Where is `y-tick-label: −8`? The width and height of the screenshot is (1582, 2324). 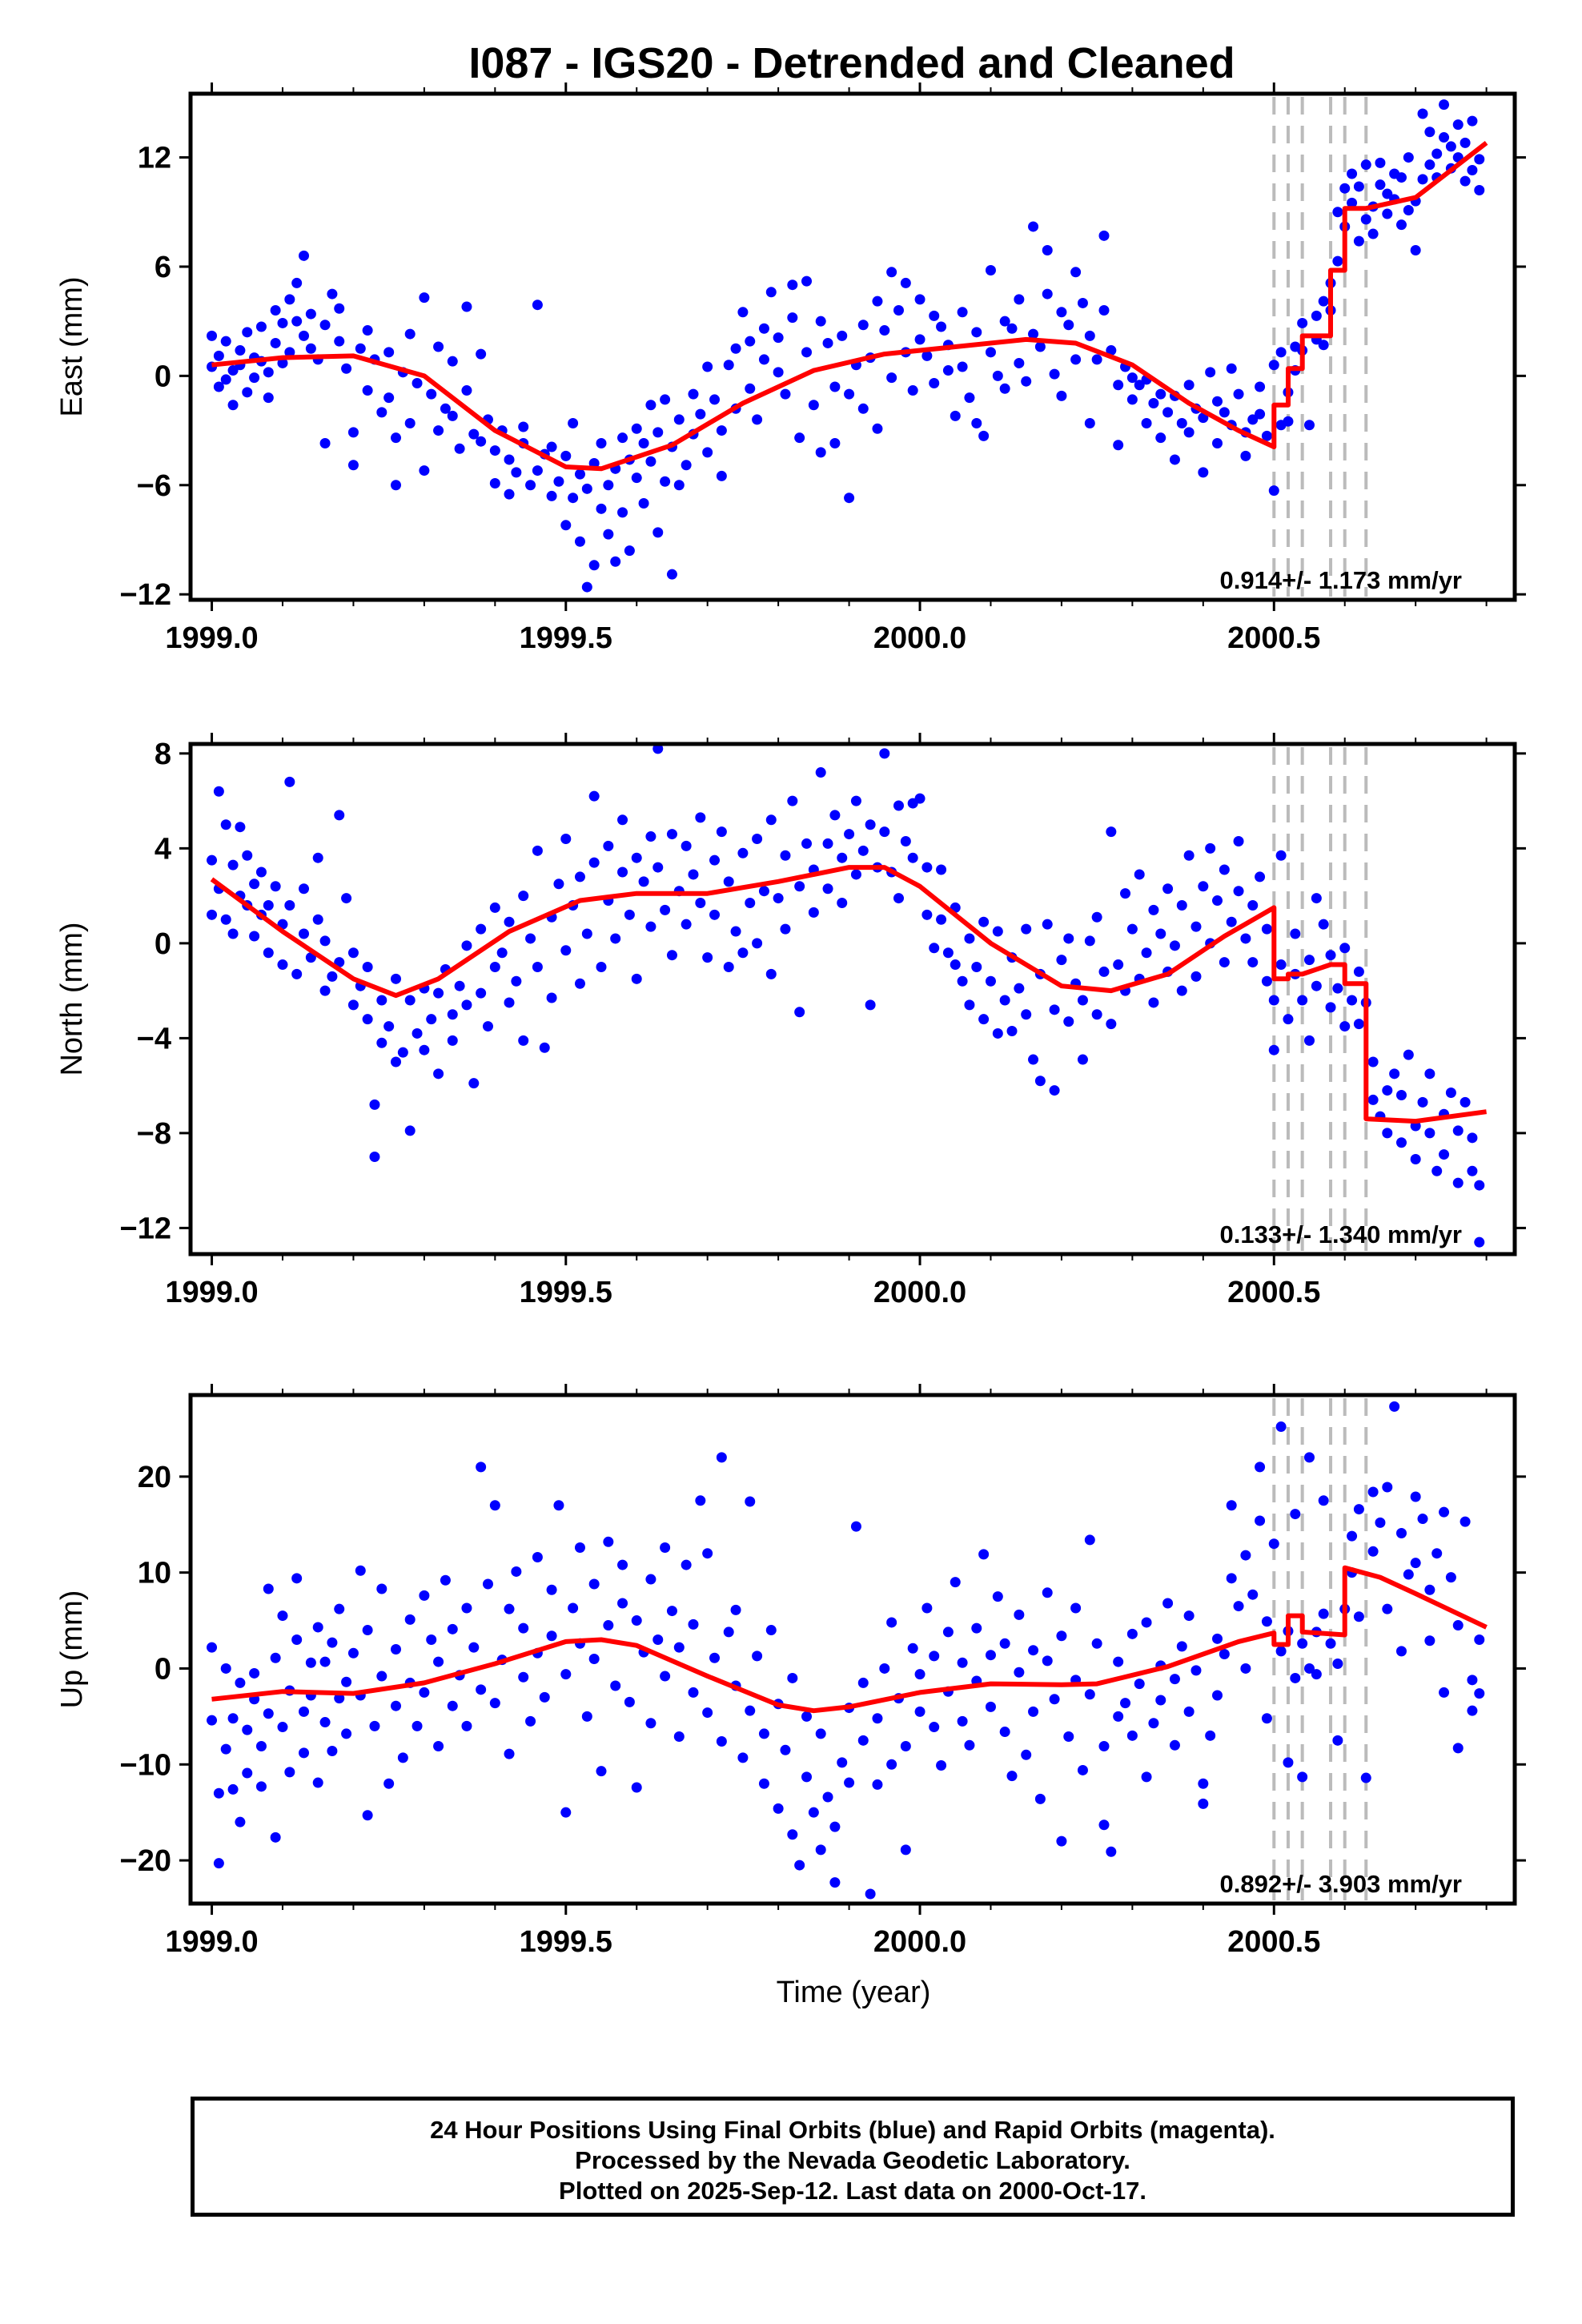 y-tick-label: −8 is located at coordinates (154, 1134).